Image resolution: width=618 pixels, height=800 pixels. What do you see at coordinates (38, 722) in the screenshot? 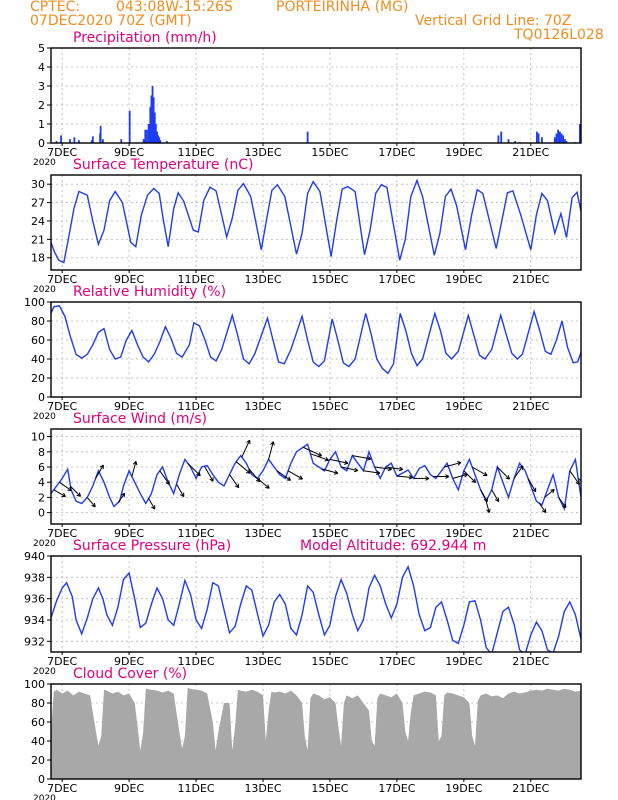
I see `y-tick-label: 60` at bounding box center [38, 722].